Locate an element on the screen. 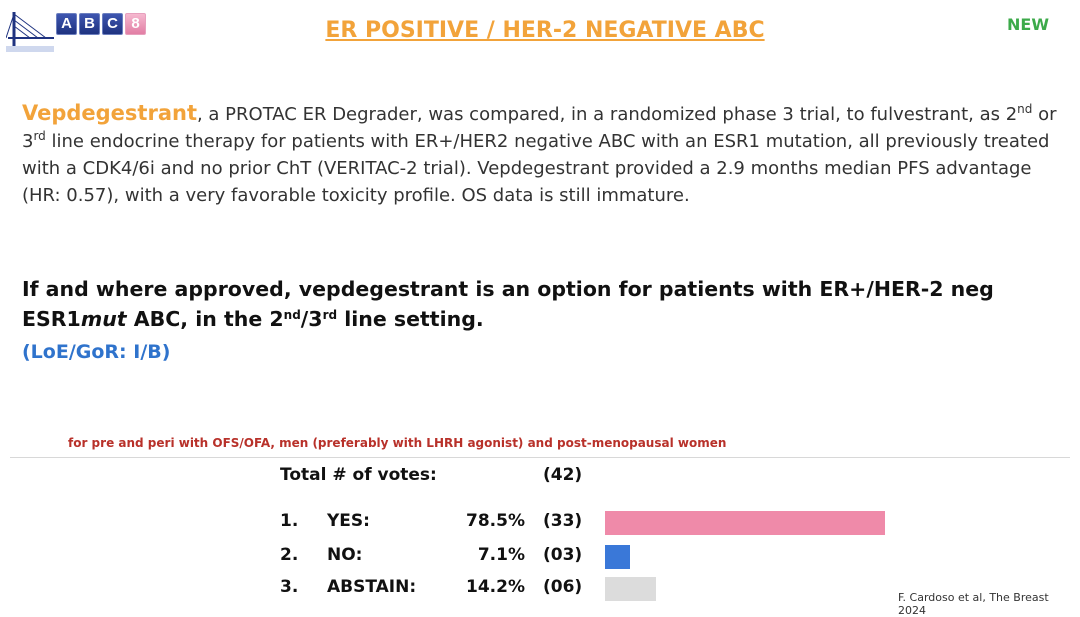  text-run: mut is located at coordinates (103, 319).